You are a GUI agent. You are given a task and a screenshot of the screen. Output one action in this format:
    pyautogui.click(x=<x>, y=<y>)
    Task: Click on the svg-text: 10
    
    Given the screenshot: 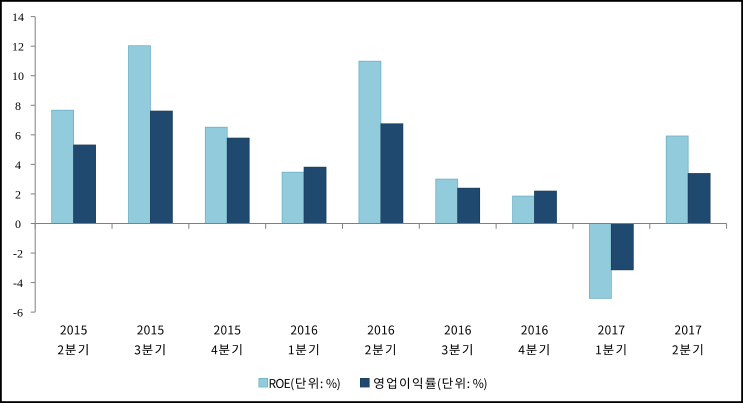 What is the action you would take?
    pyautogui.click(x=18, y=76)
    